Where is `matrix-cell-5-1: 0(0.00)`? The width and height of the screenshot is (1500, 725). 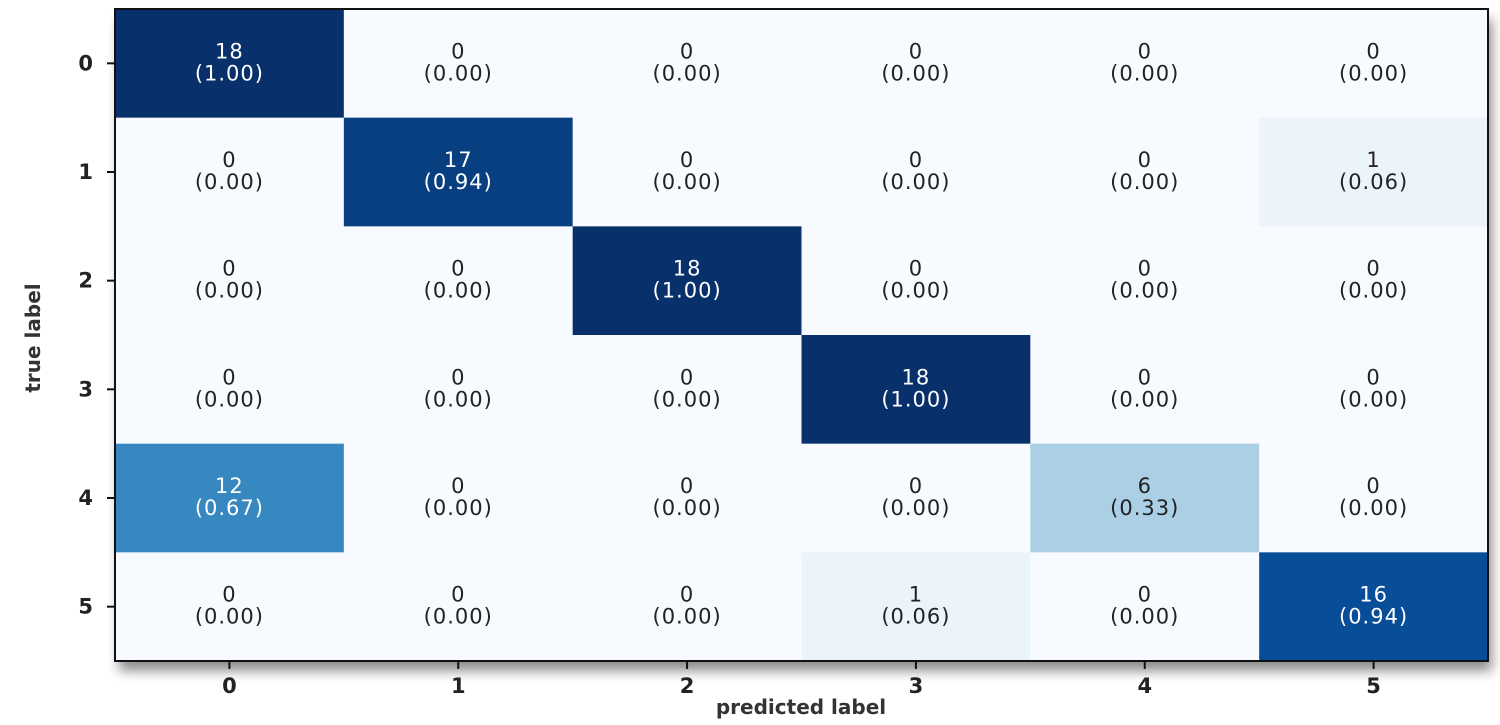
matrix-cell-5-1: 0(0.00) is located at coordinates (458, 607).